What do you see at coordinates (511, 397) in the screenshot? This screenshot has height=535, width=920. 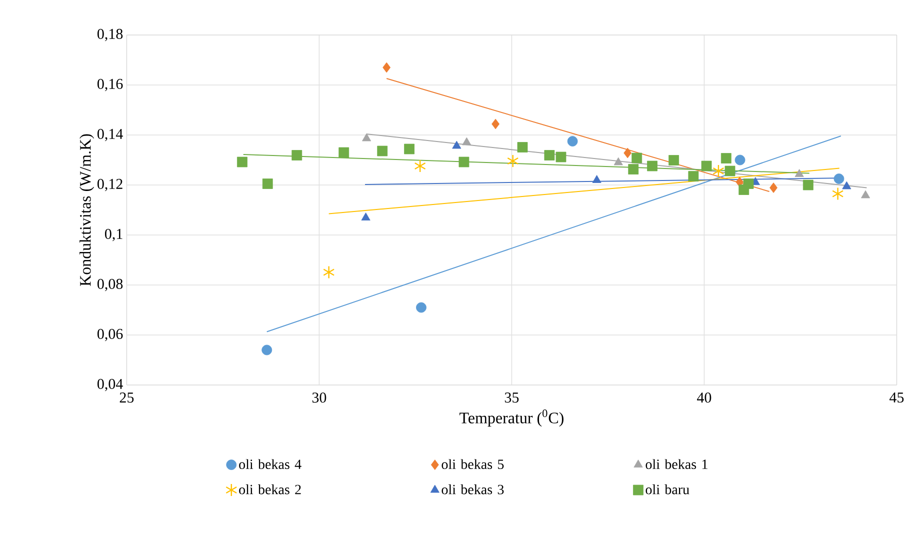 I see `x-tick-label: 35` at bounding box center [511, 397].